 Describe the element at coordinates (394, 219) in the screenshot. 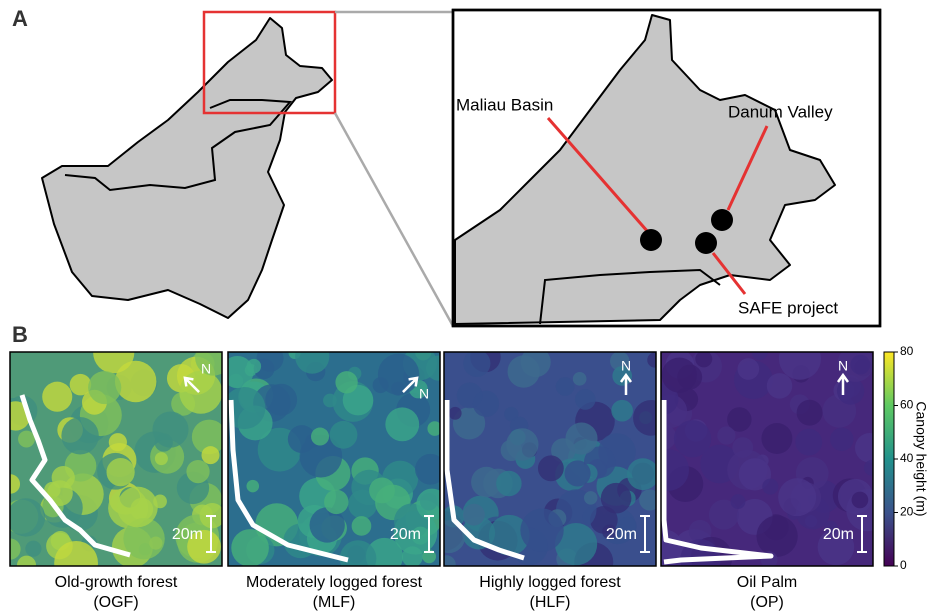

I see `zoom-line` at that location.